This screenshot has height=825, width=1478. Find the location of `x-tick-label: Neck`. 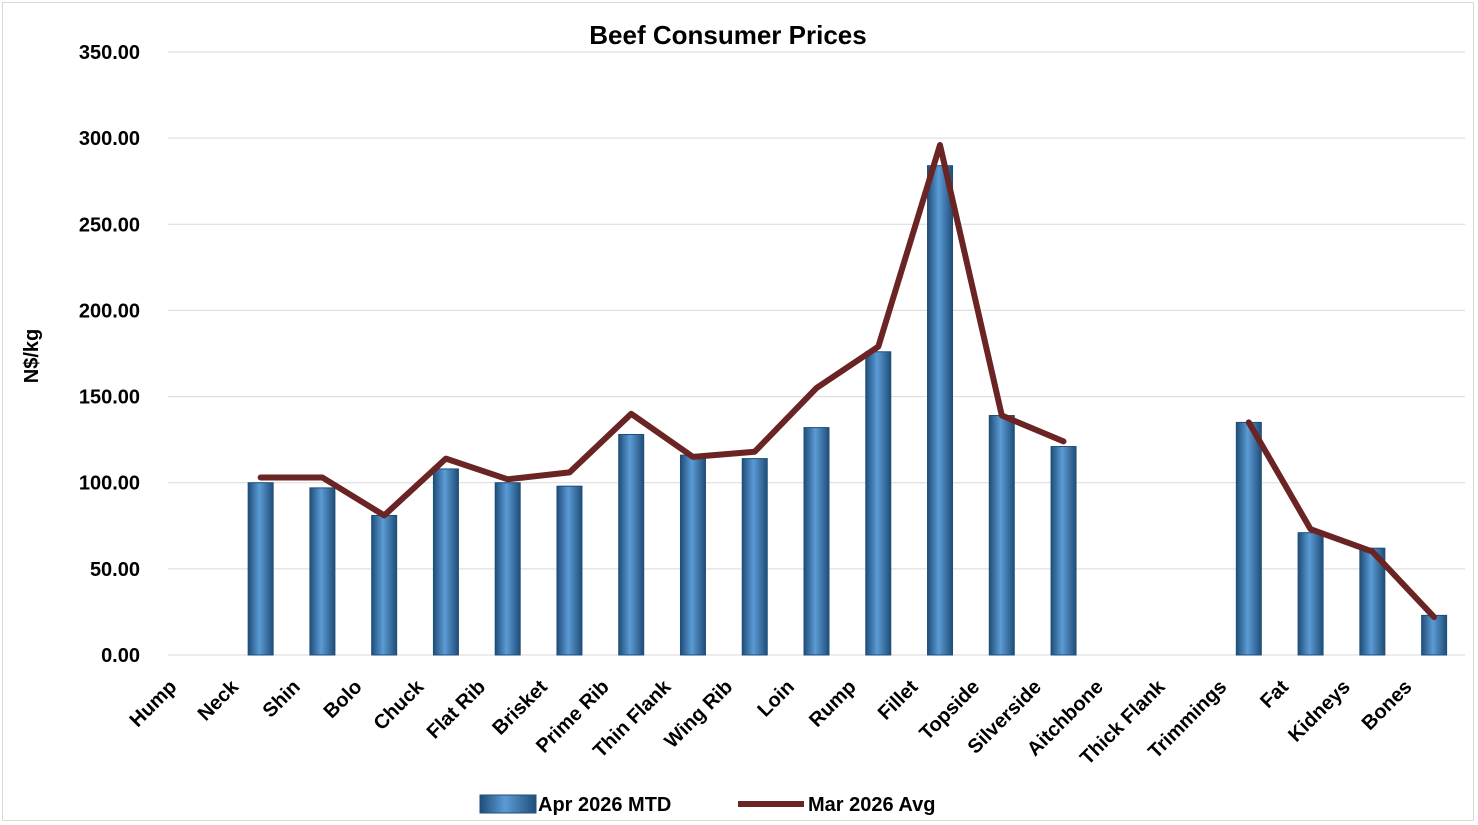

x-tick-label: Neck is located at coordinates (219, 700).